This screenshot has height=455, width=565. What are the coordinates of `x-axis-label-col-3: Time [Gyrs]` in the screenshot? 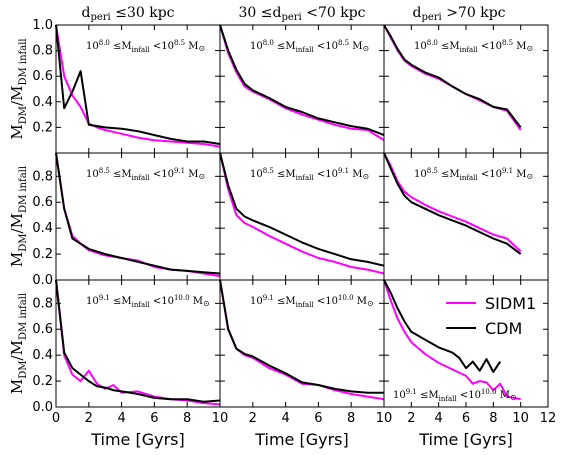 It's located at (465, 439).